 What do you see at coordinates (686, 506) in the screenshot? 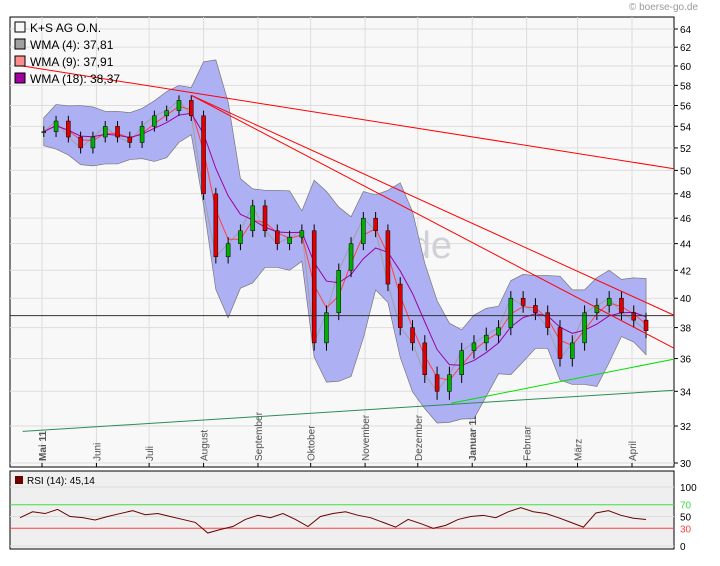
I see `rsi-tick-label: 70` at bounding box center [686, 506].